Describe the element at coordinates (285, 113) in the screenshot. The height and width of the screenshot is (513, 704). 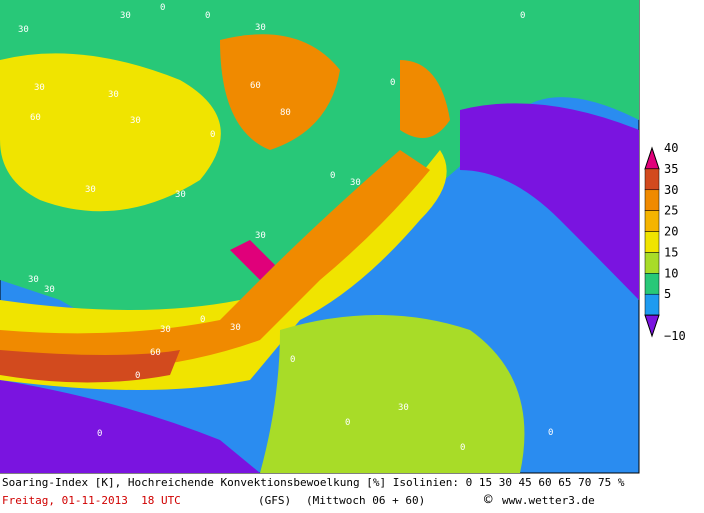
I see `isoline-label: 80` at that location.